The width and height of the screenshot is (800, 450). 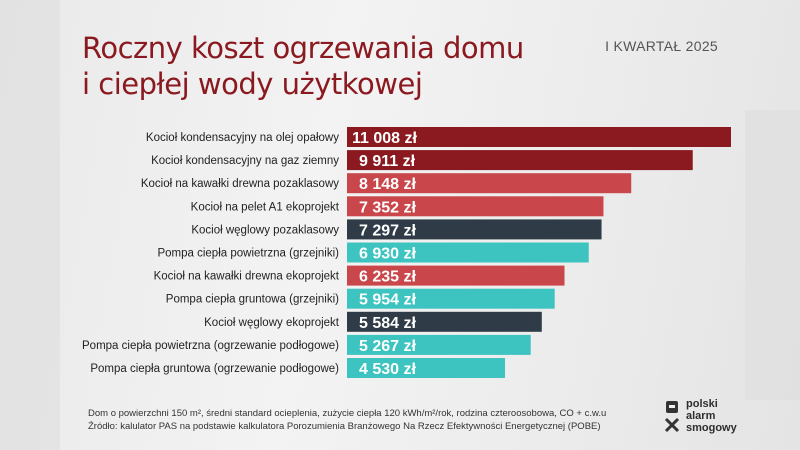 I want to click on category-label: Pompa ciepła gruntowa (grzejniki), so click(x=252, y=300).